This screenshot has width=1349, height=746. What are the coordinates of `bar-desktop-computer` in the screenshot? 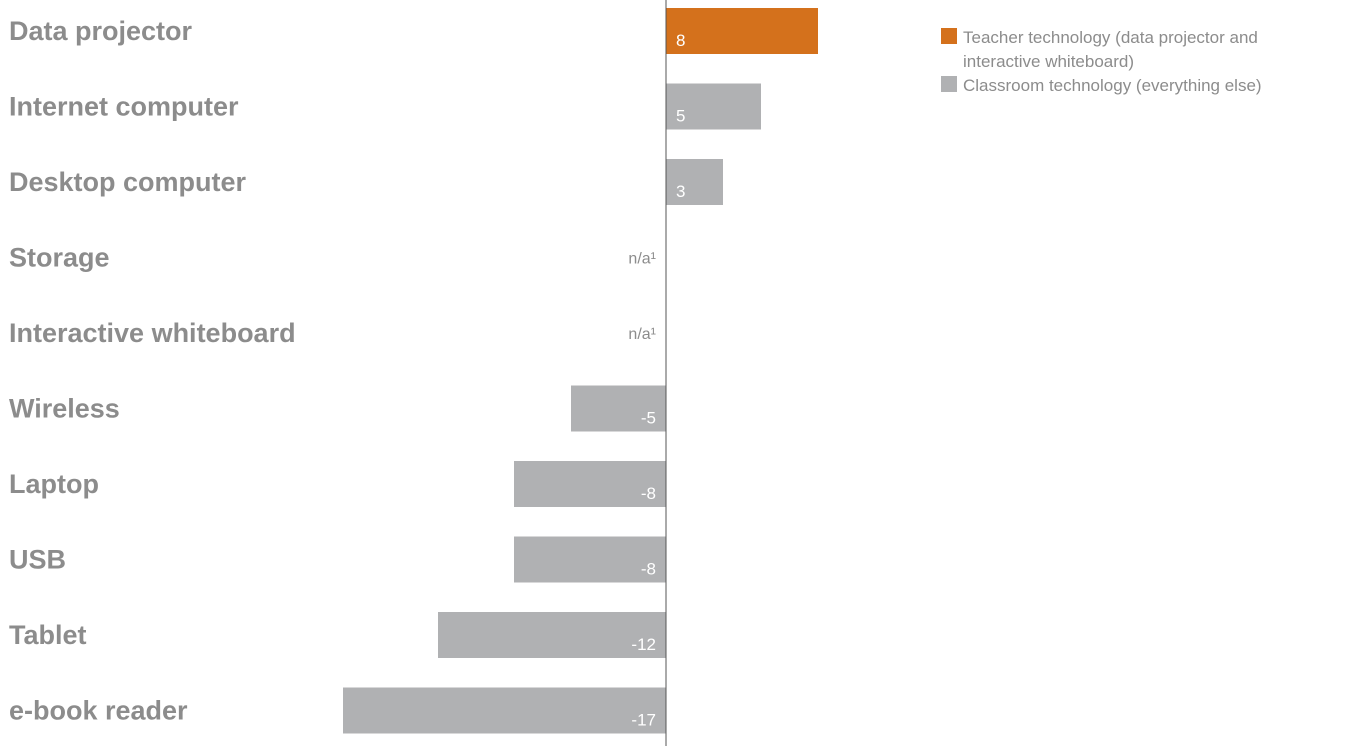 It's located at (694, 182).